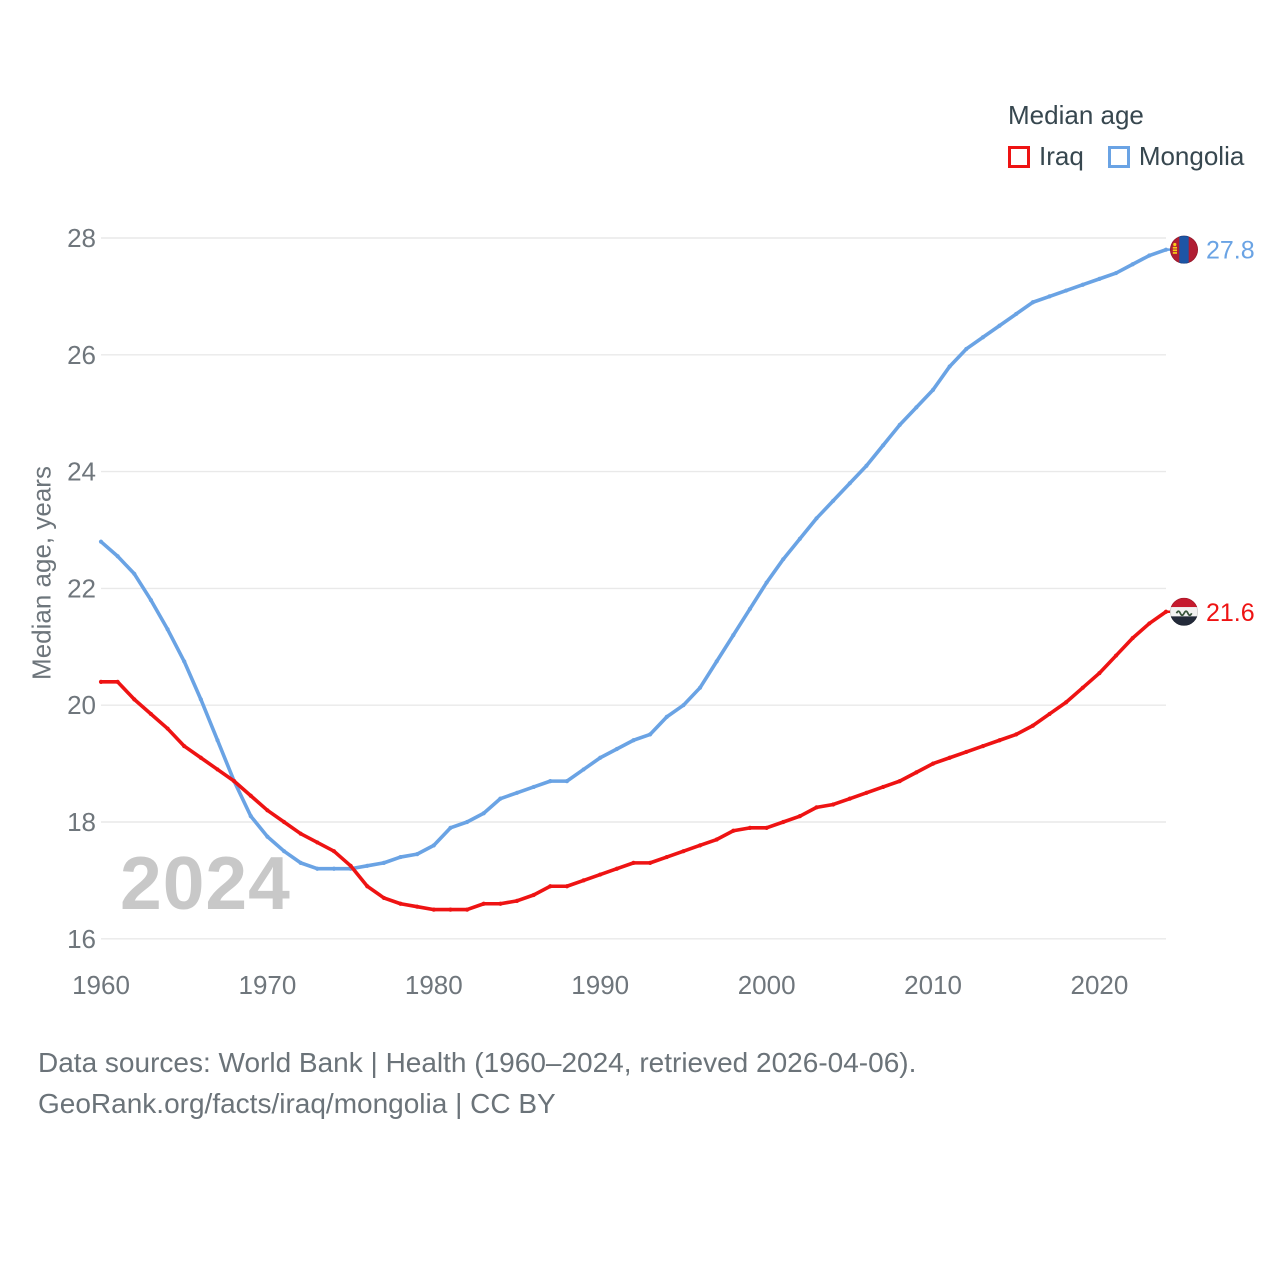 The width and height of the screenshot is (1280, 1280). What do you see at coordinates (81, 472) in the screenshot?
I see `y-tick-label-24: 24` at bounding box center [81, 472].